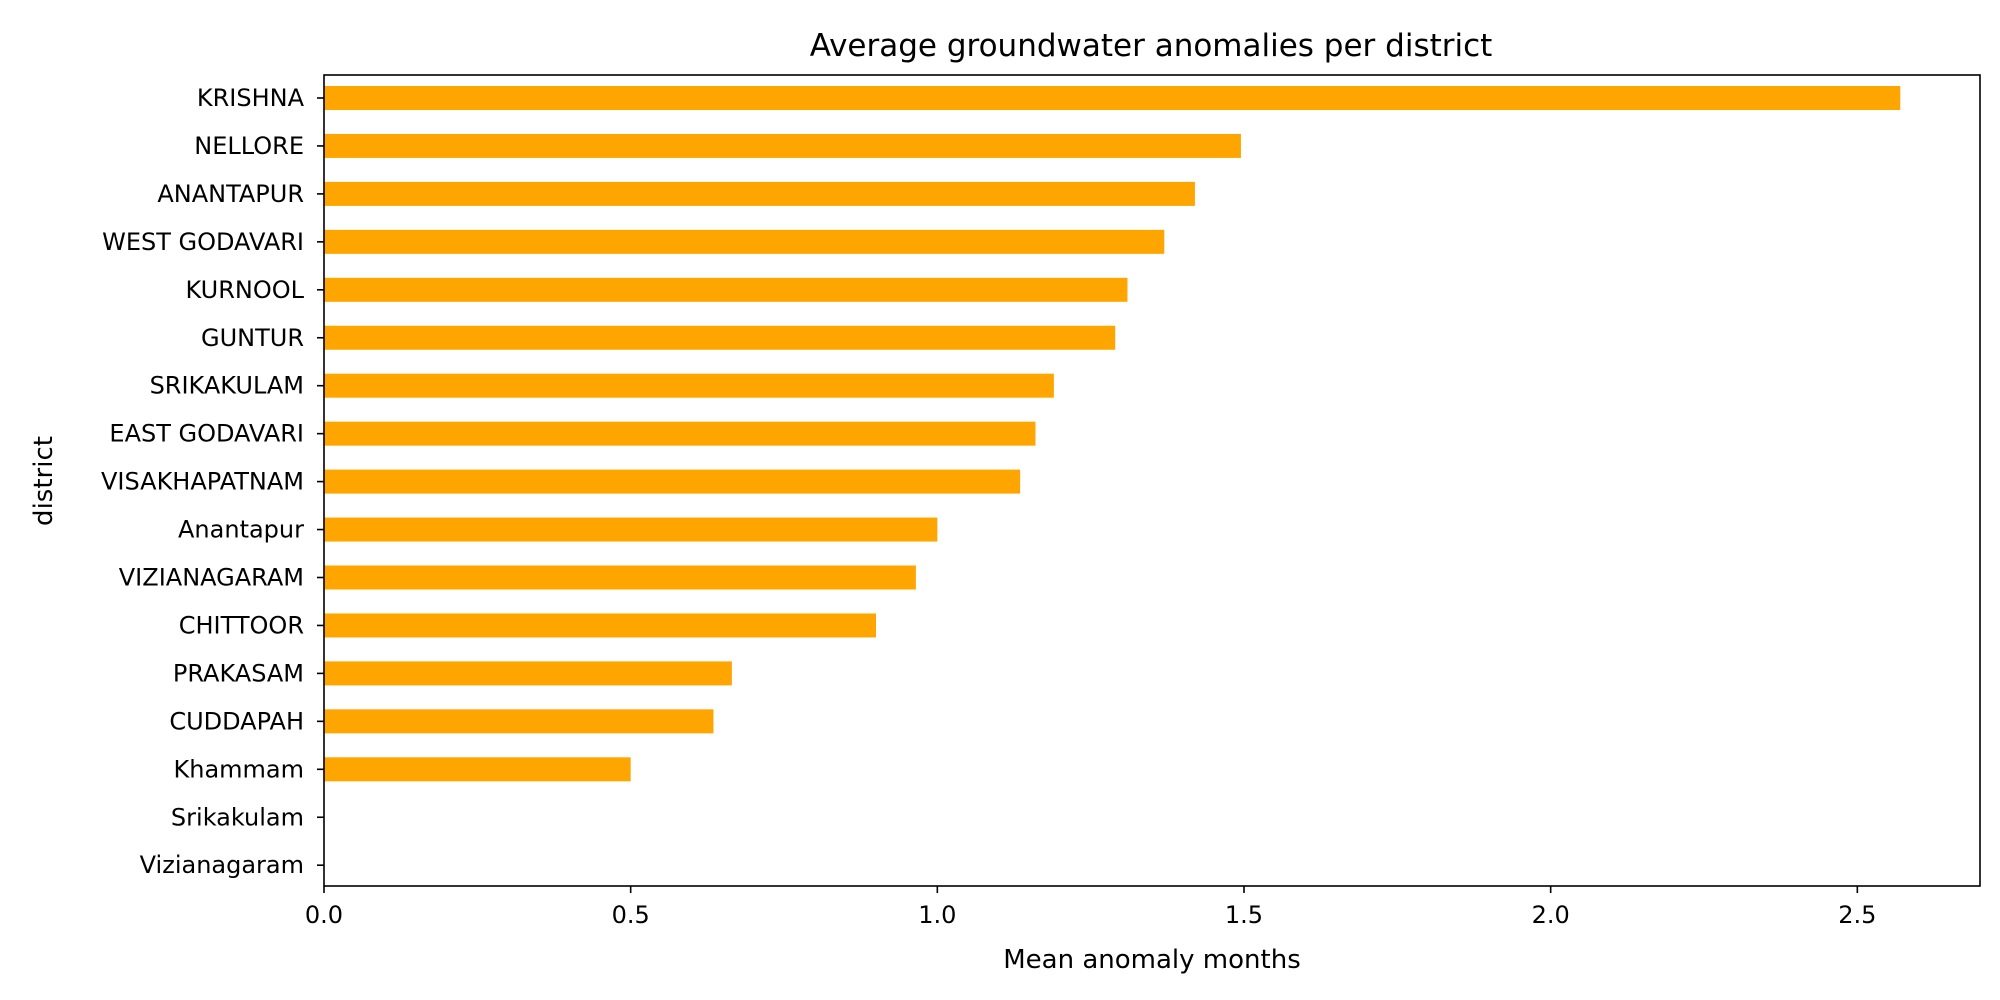  Describe the element at coordinates (239, 769) in the screenshot. I see `y-tick-label: Khammam` at that location.